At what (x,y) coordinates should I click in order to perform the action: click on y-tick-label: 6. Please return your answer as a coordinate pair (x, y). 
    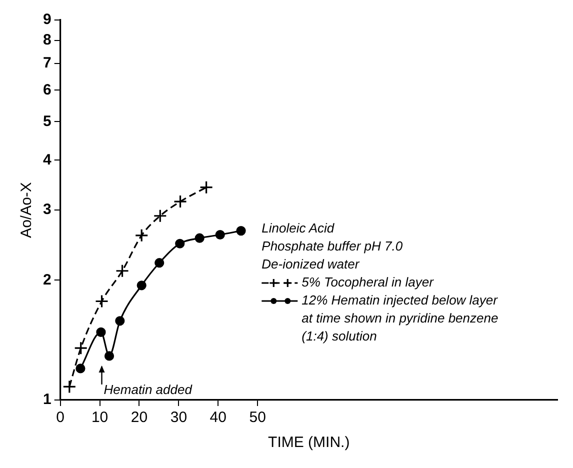
    Looking at the image, I should click on (47, 89).